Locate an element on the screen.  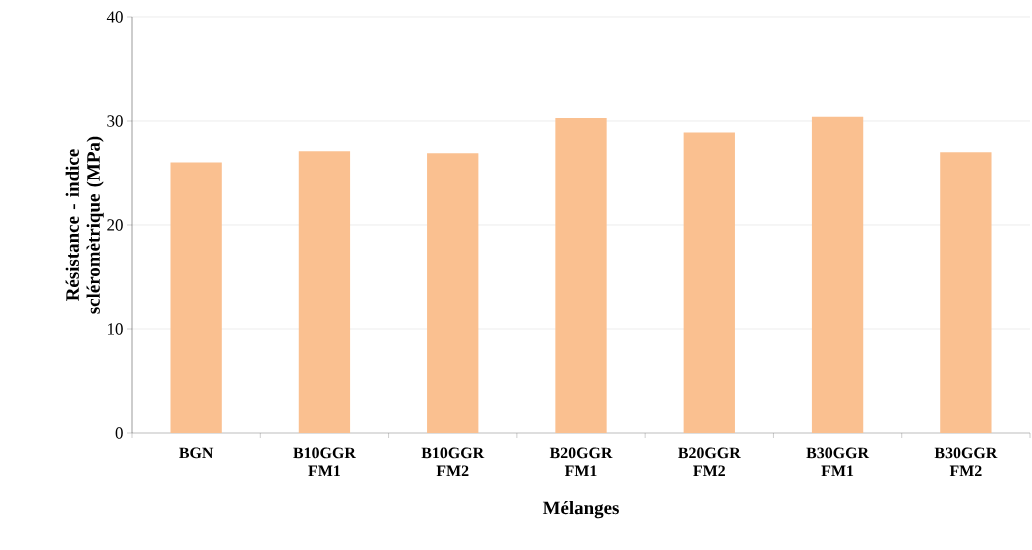
x-tick-label: B10GGR FM2 is located at coordinates (453, 462).